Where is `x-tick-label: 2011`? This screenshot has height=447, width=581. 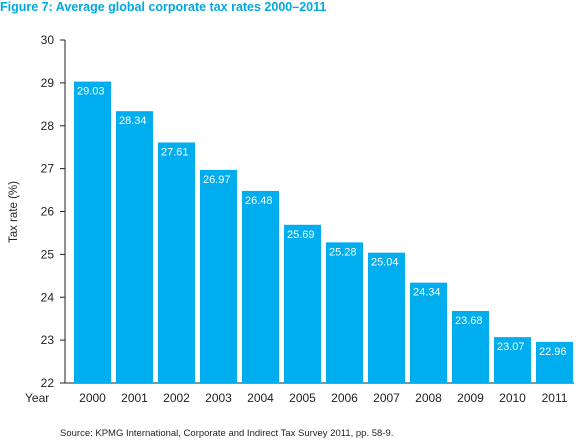 x-tick-label: 2011 is located at coordinates (555, 398).